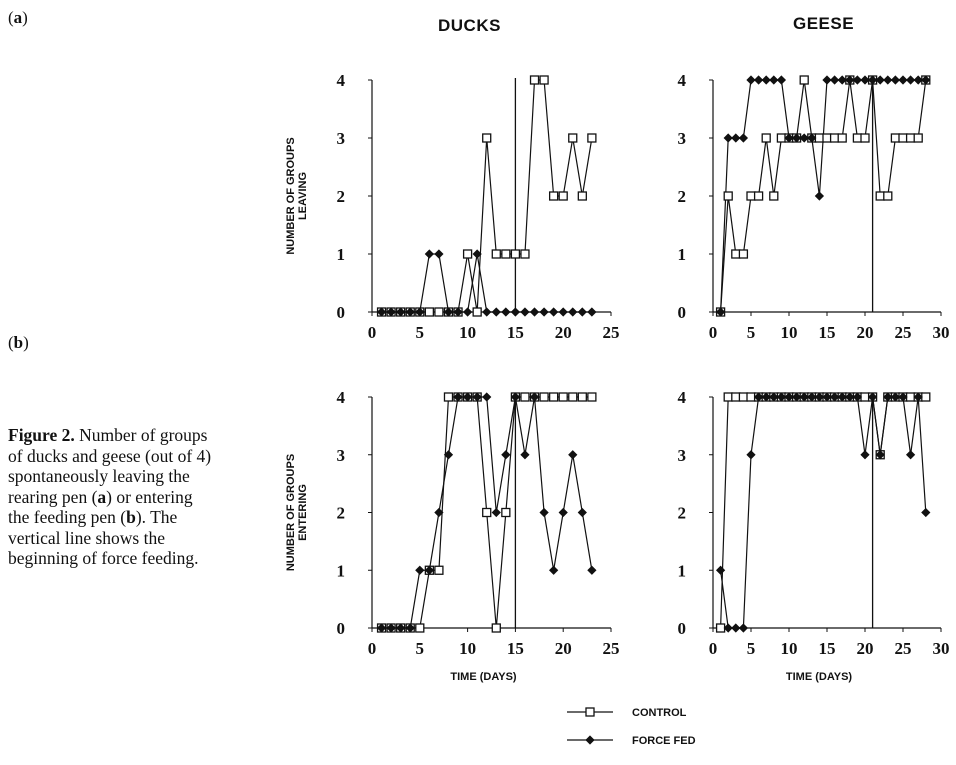  Describe the element at coordinates (563, 332) in the screenshot. I see `x-tick-label: 20` at that location.